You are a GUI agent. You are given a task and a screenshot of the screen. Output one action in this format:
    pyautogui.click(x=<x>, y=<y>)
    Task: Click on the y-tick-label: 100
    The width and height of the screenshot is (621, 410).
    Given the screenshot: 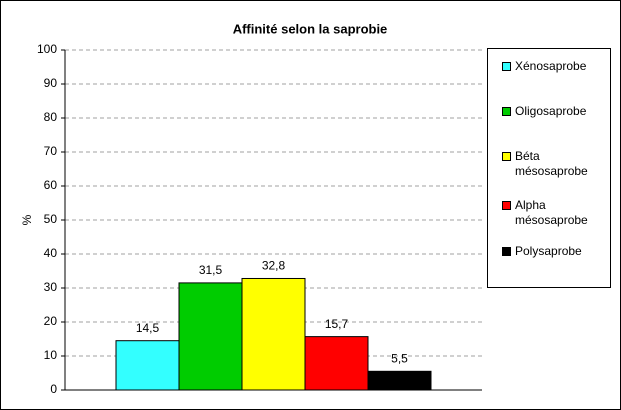 What is the action you would take?
    pyautogui.click(x=47, y=49)
    